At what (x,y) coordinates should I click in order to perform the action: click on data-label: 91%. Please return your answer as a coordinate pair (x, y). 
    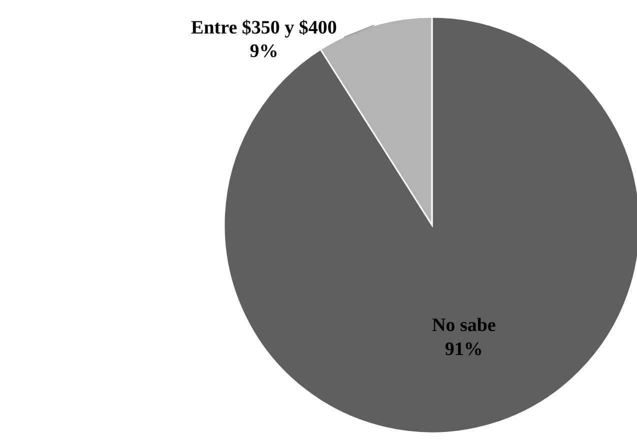
    Looking at the image, I should click on (463, 349).